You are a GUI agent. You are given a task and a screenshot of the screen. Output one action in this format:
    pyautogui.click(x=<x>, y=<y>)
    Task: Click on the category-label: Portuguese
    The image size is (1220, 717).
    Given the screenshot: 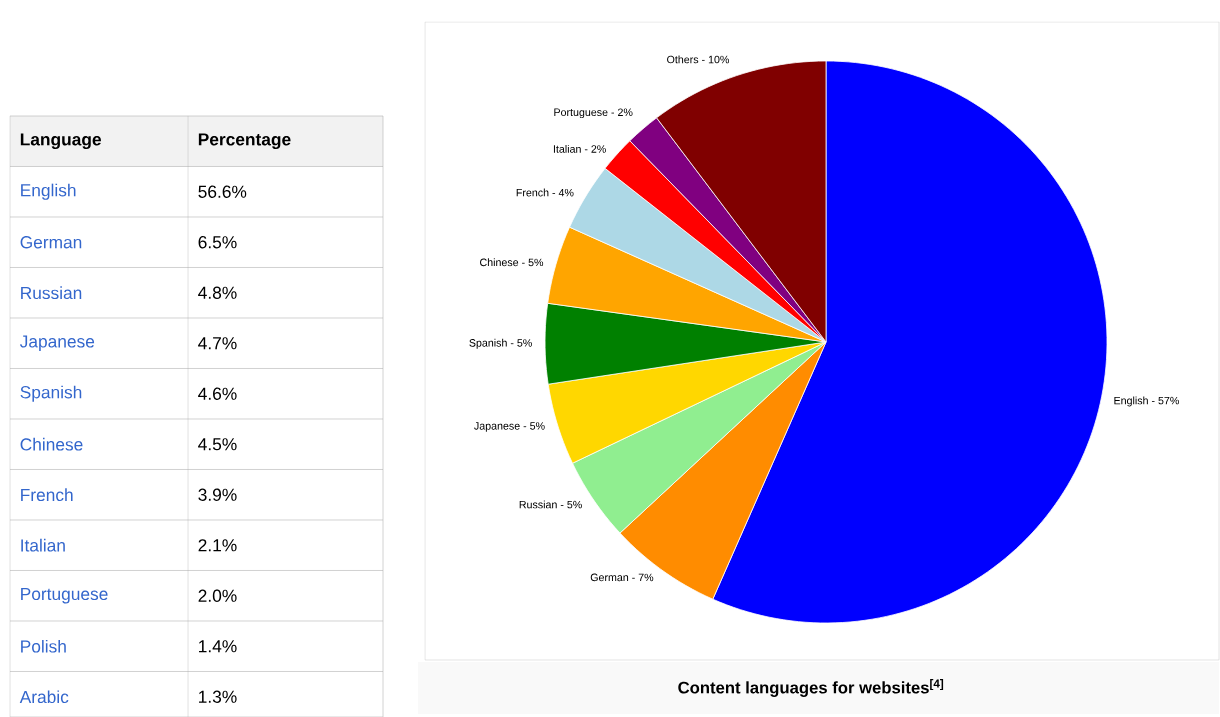 What is the action you would take?
    pyautogui.click(x=64, y=595)
    